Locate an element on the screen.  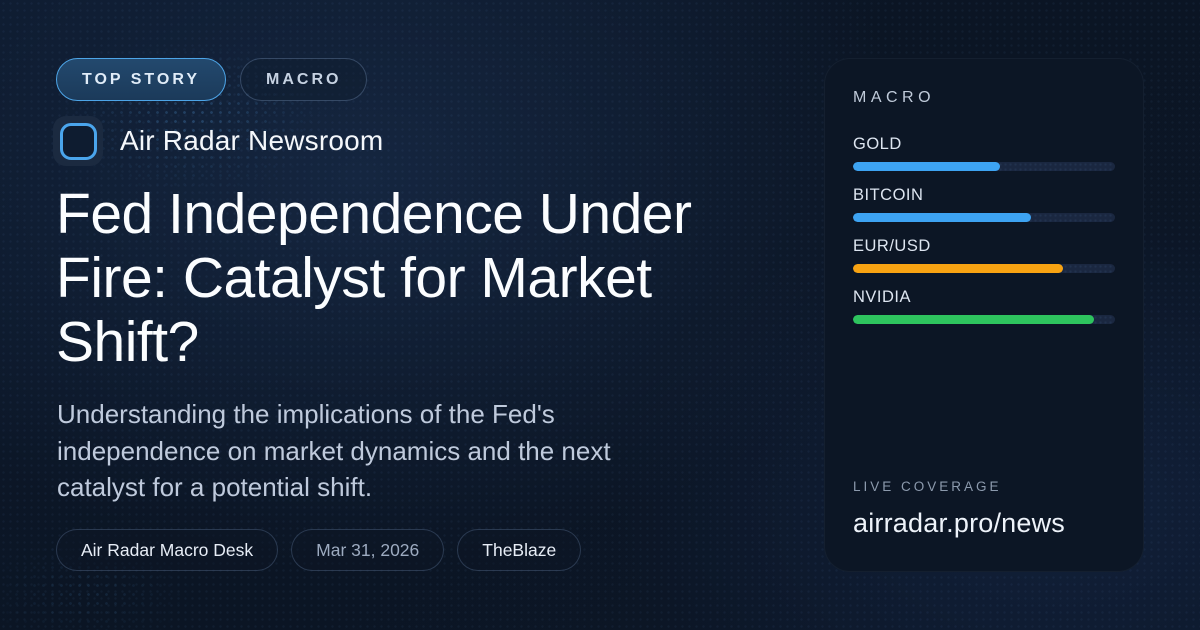
coverage-url: airradar.pro/news is located at coordinates (959, 523).